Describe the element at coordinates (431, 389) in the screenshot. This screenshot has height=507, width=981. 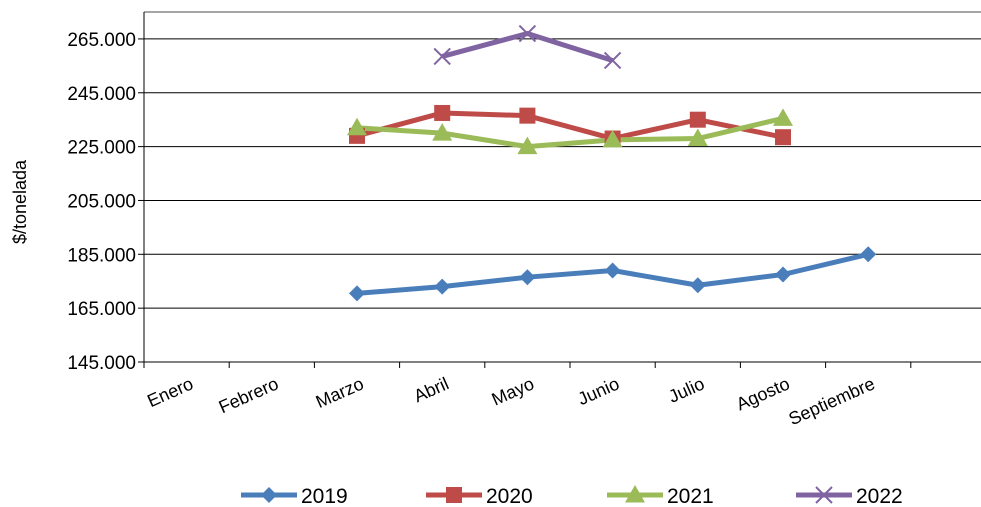
I see `x-tick-label: Abril` at that location.